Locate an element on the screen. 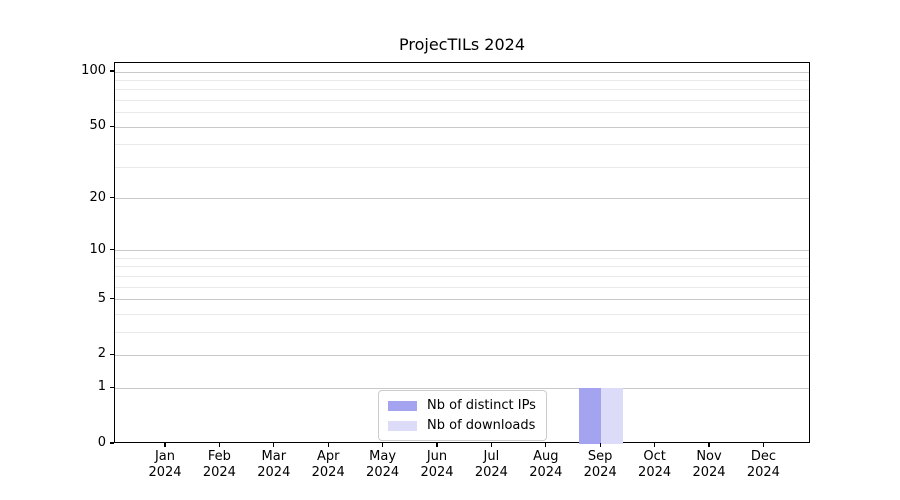 Image resolution: width=900 pixels, height=500 pixels. bar-nb-of-downloads is located at coordinates (612, 416).